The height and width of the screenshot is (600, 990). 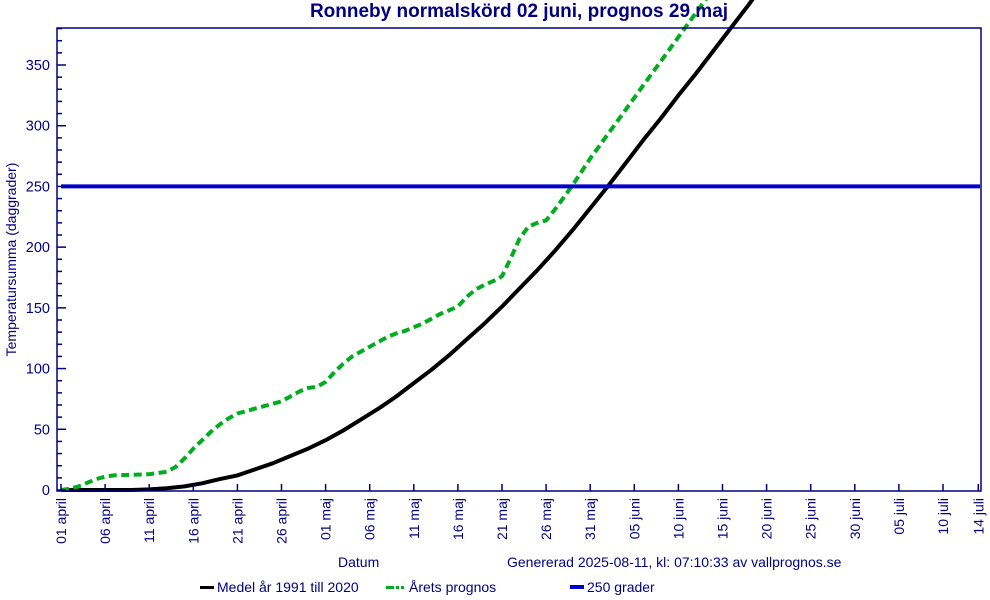 What do you see at coordinates (978, 516) in the screenshot?
I see `x-tick-label: 14 juli` at bounding box center [978, 516].